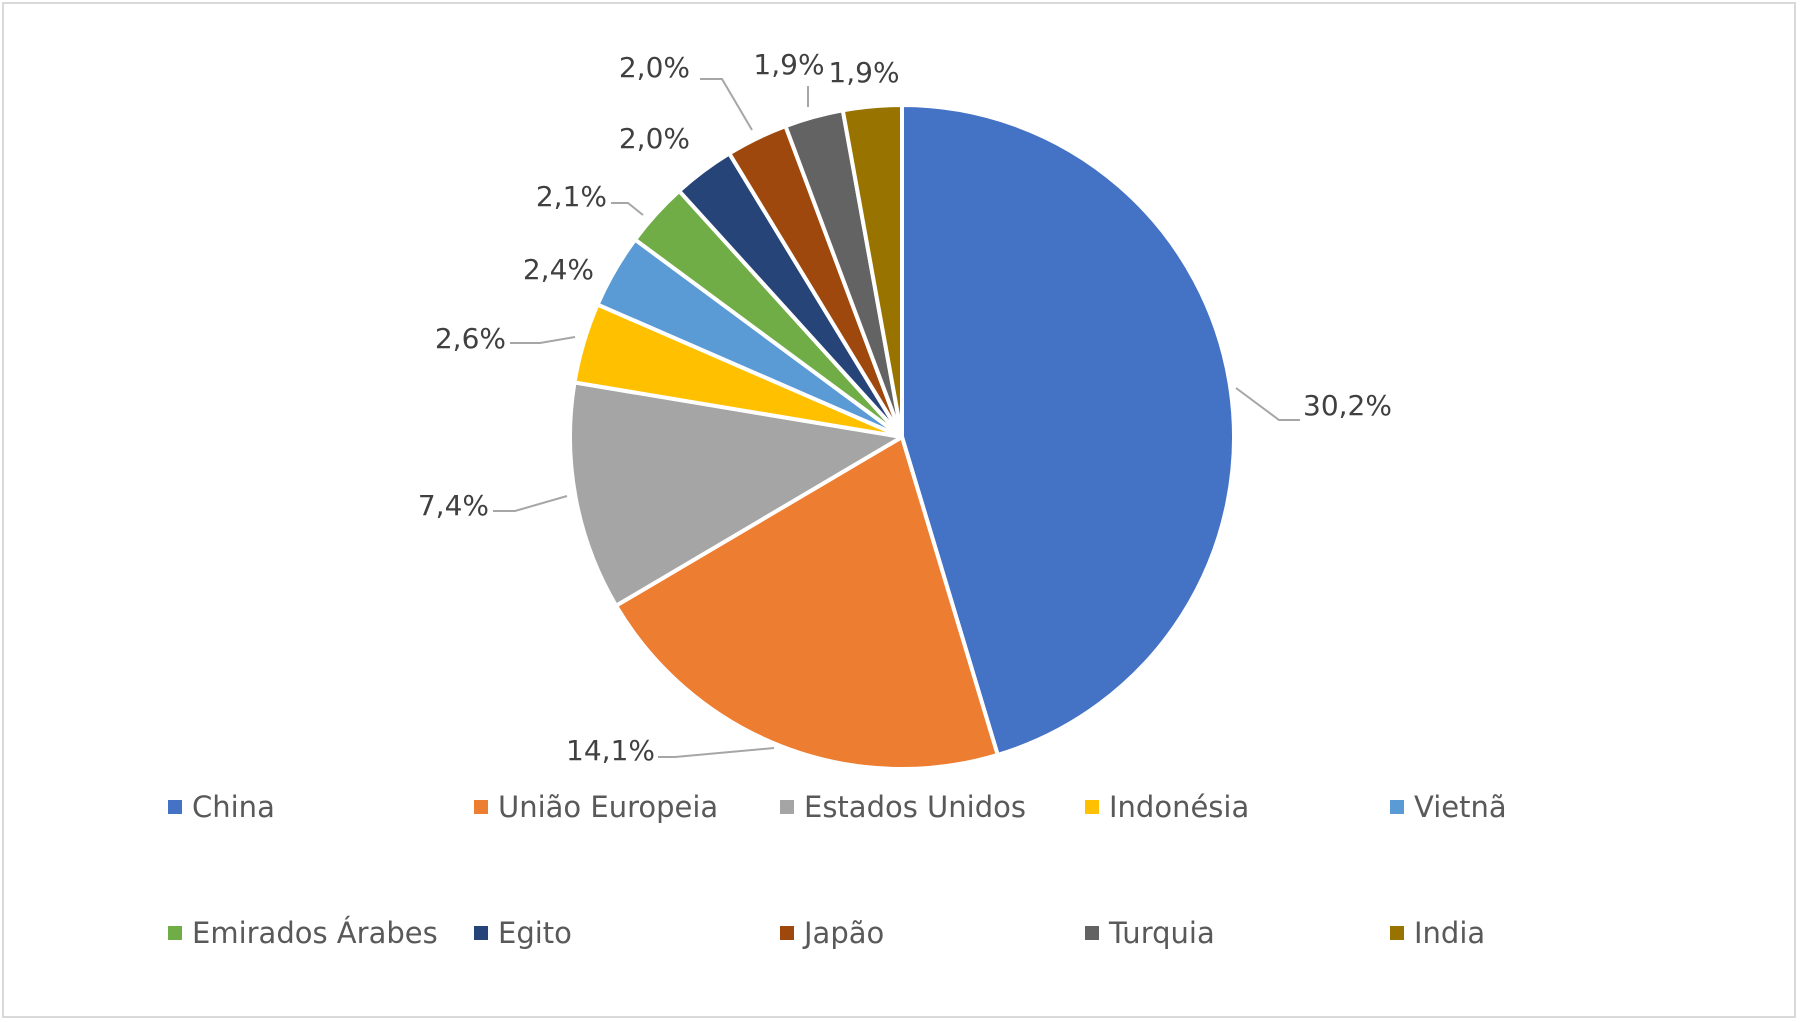 The width and height of the screenshot is (1800, 1022). I want to click on legend-item: Estados Unidos, so click(903, 807).